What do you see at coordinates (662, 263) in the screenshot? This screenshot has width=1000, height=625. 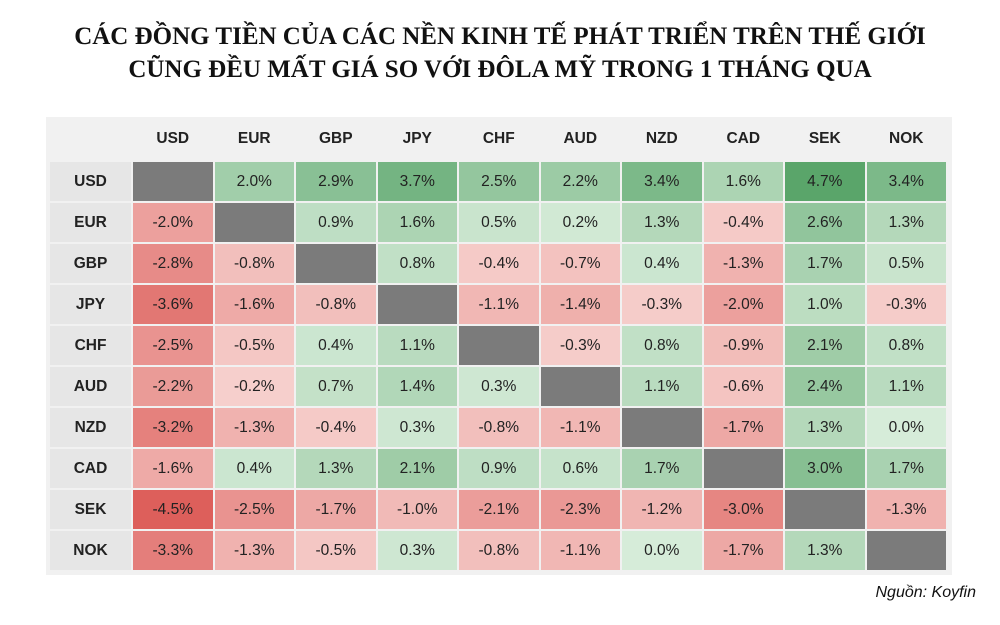 I see `heatmap-cell-gbp-nzd: 0.4%` at bounding box center [662, 263].